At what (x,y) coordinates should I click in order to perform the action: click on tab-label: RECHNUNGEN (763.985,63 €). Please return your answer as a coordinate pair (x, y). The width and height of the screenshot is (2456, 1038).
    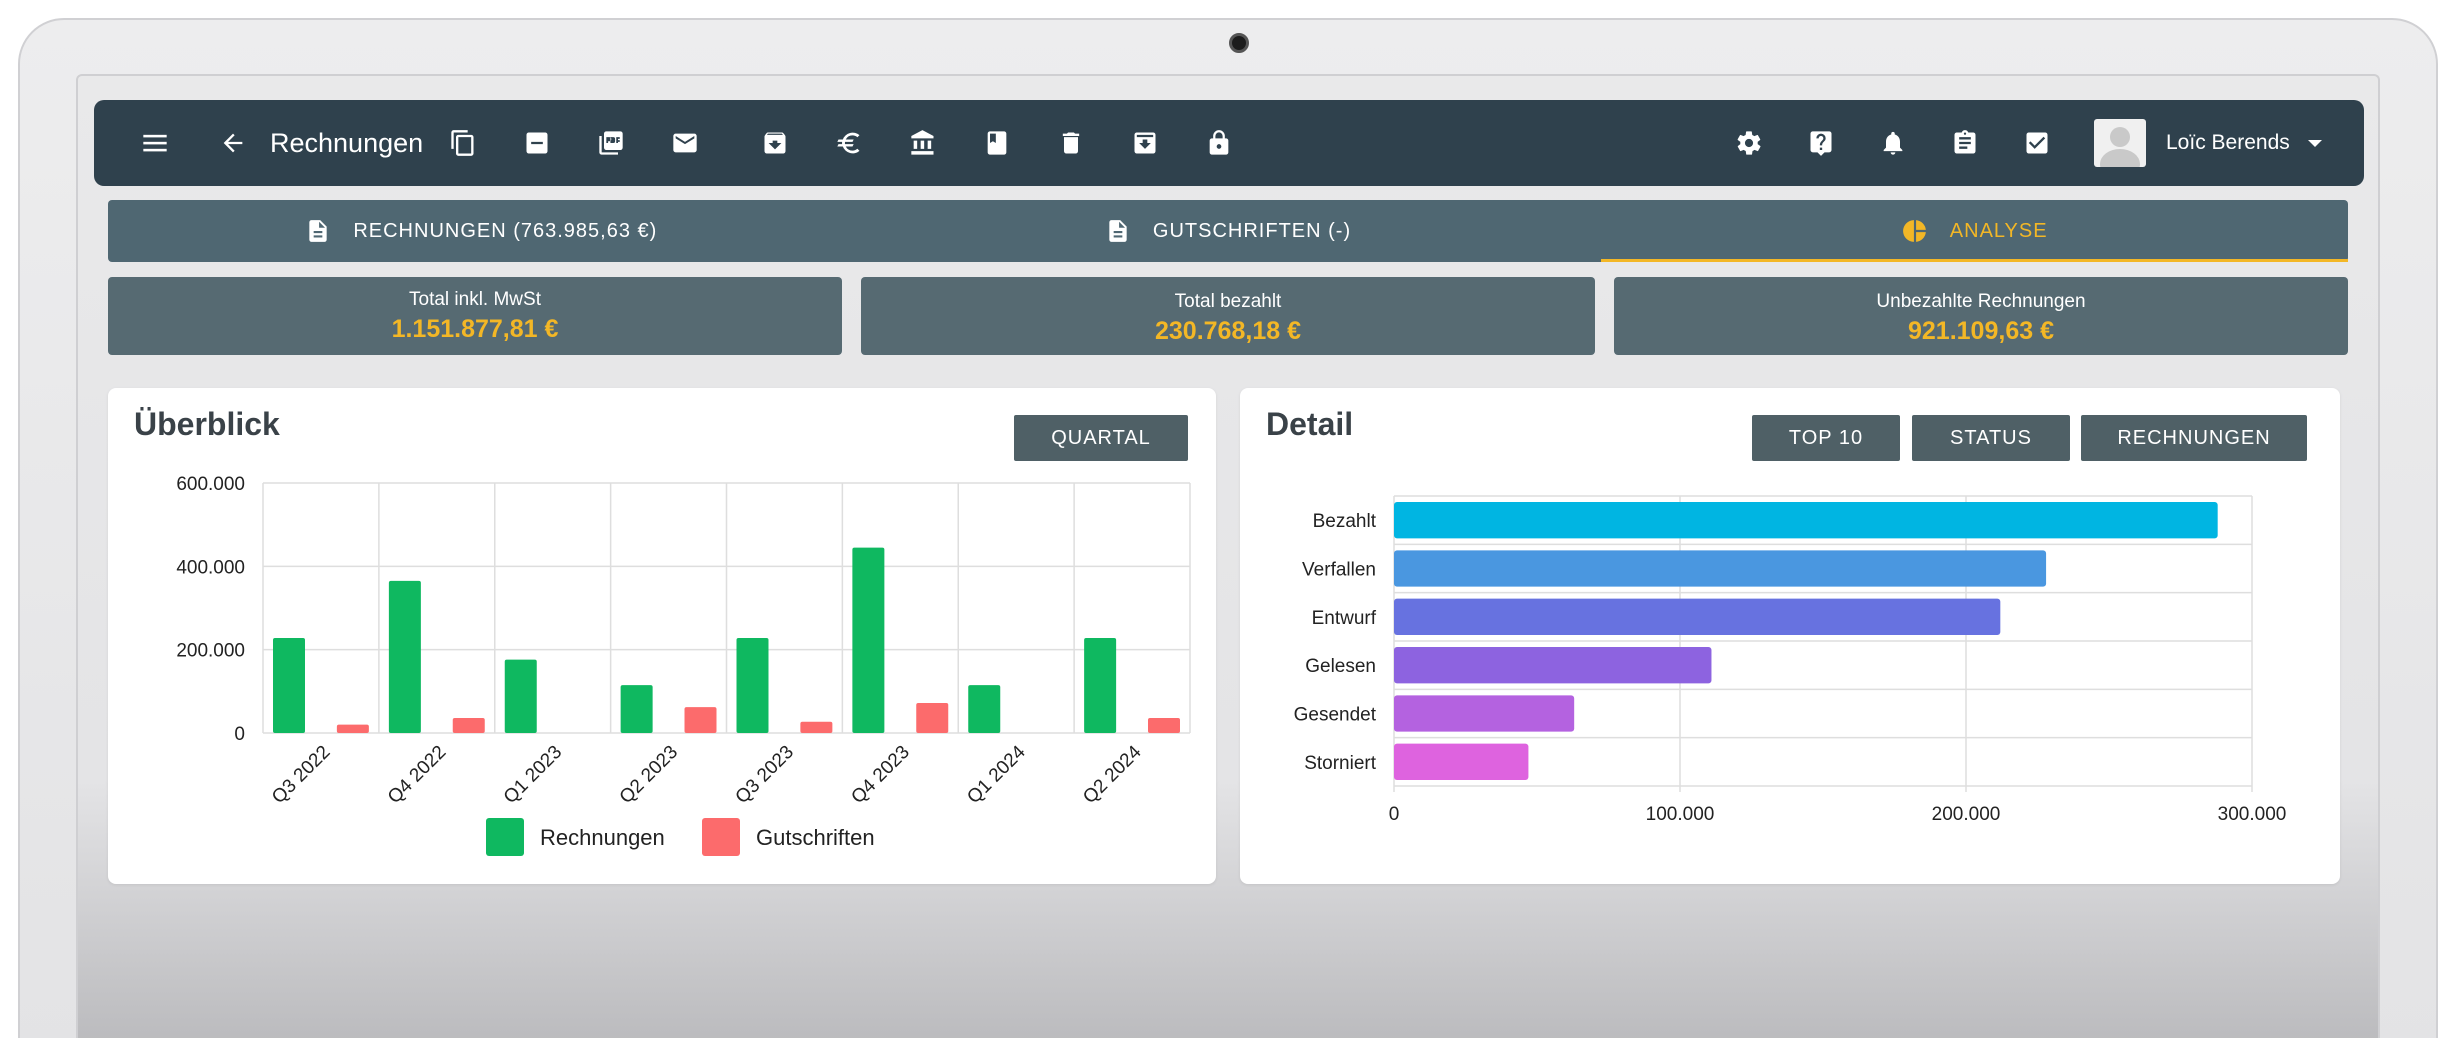
    Looking at the image, I should click on (505, 230).